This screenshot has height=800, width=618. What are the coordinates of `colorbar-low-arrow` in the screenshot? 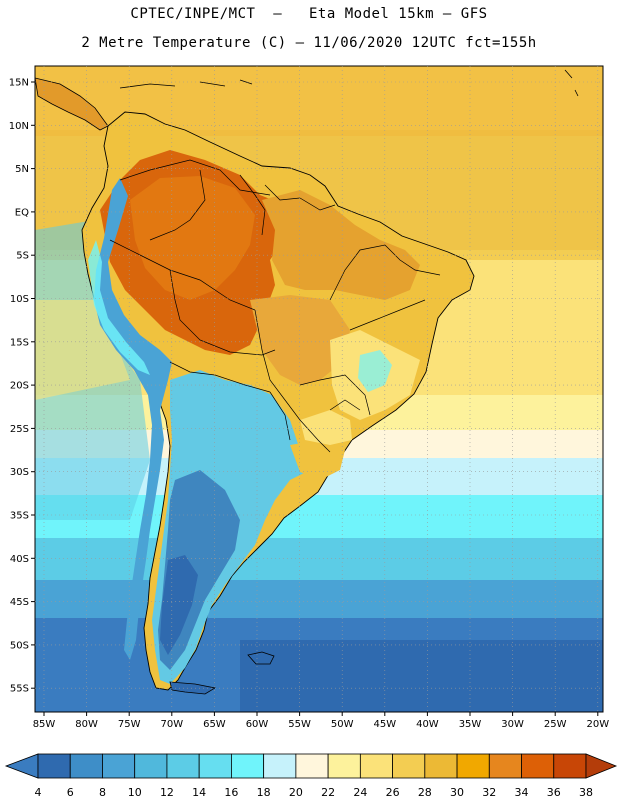 It's located at (21, 766).